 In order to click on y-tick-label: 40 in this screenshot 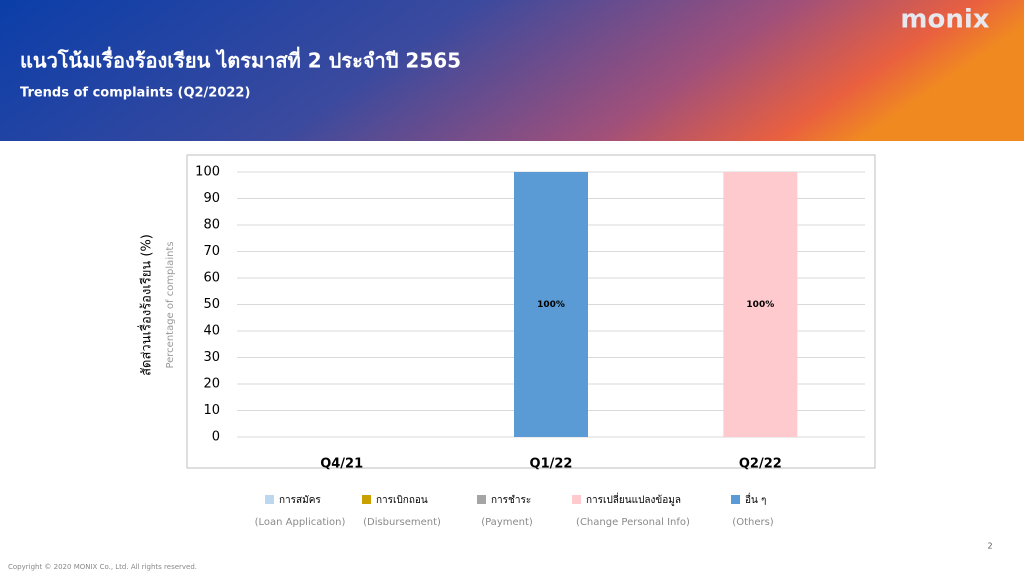, I will do `click(211, 331)`.